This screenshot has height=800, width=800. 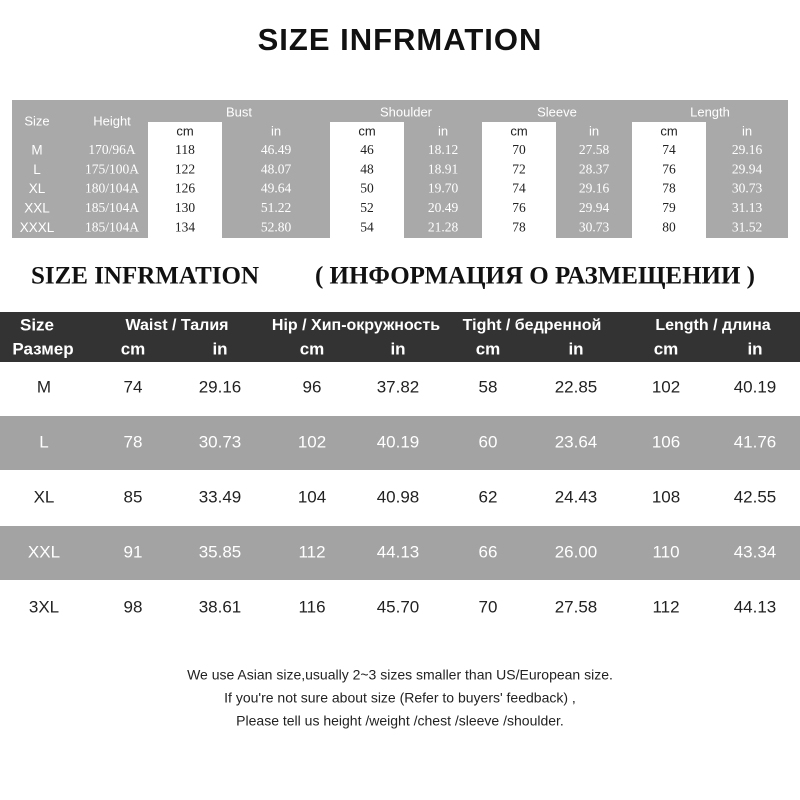 What do you see at coordinates (112, 188) in the screenshot?
I see `cell: 180/104A` at bounding box center [112, 188].